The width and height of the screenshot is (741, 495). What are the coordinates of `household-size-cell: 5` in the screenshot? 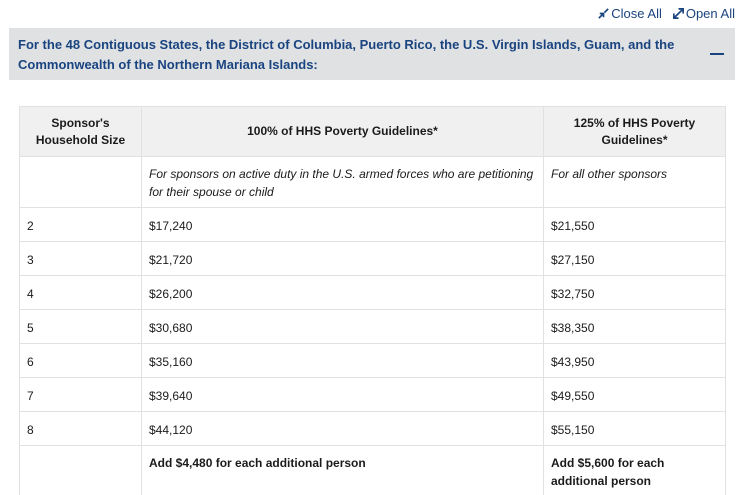 It's located at (80, 326).